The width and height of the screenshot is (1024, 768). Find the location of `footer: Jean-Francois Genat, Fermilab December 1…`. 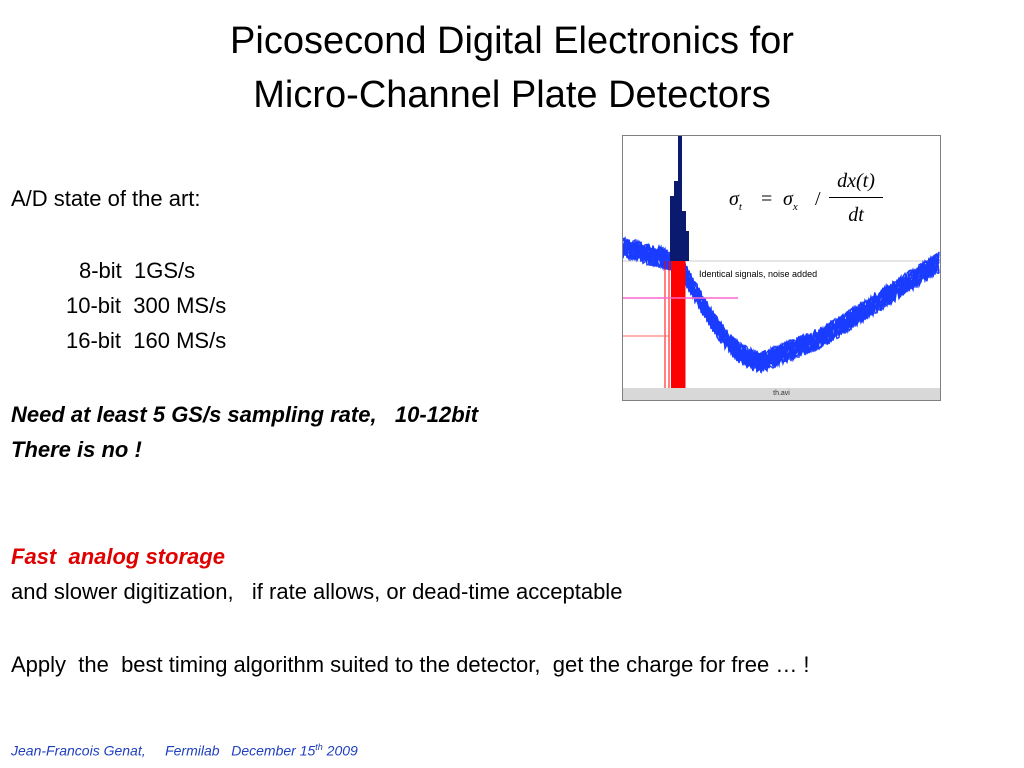

footer: Jean-Francois Genat, Fermilab December 1… is located at coordinates (184, 750).